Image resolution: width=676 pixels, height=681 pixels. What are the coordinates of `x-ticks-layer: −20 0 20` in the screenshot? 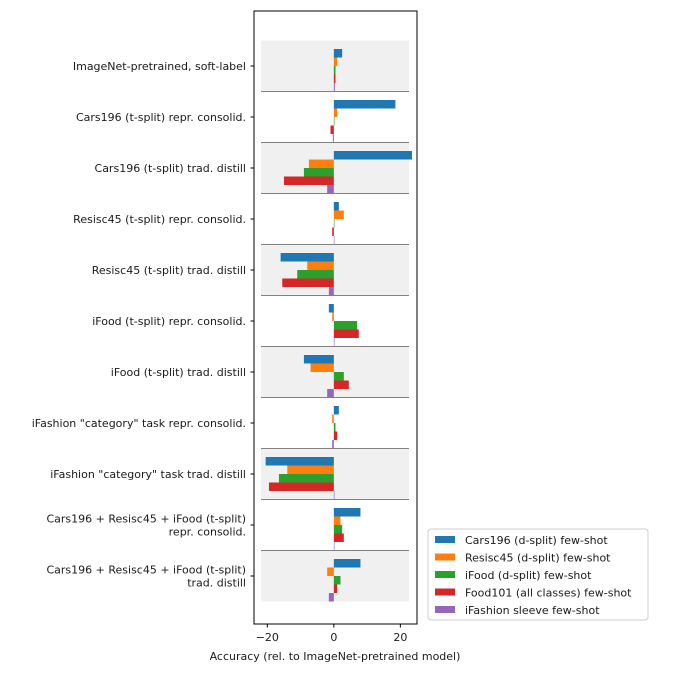 It's located at (331, 634).